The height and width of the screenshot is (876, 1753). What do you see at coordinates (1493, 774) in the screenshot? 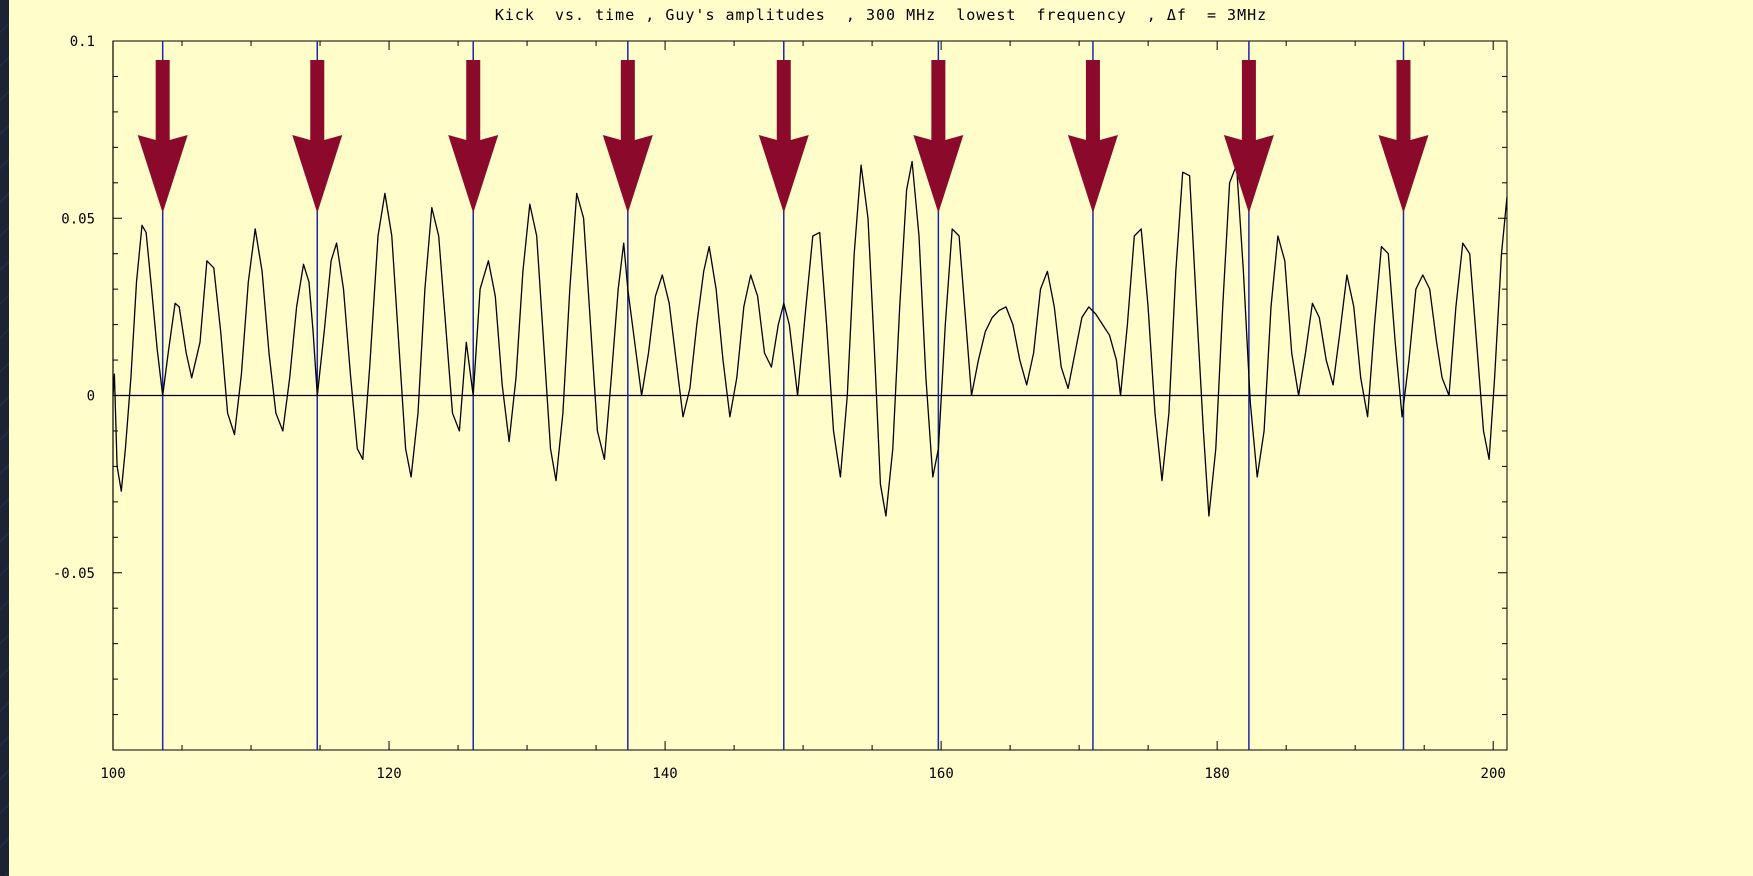
I see `x-tick-label: 200` at bounding box center [1493, 774].